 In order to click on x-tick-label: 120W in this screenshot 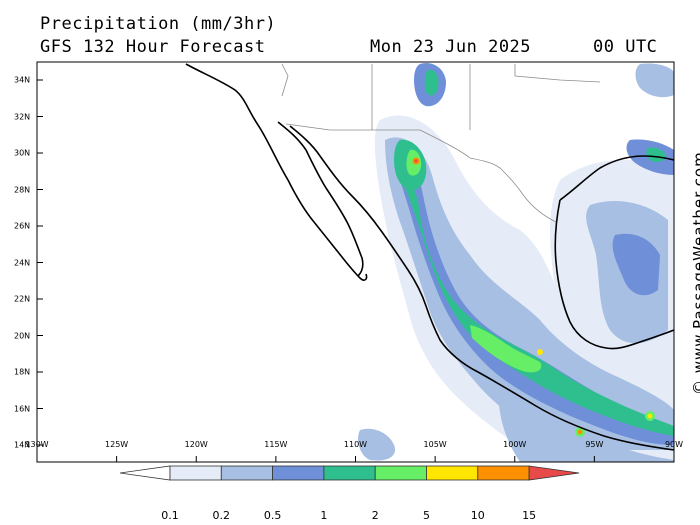, I will do `click(196, 444)`.